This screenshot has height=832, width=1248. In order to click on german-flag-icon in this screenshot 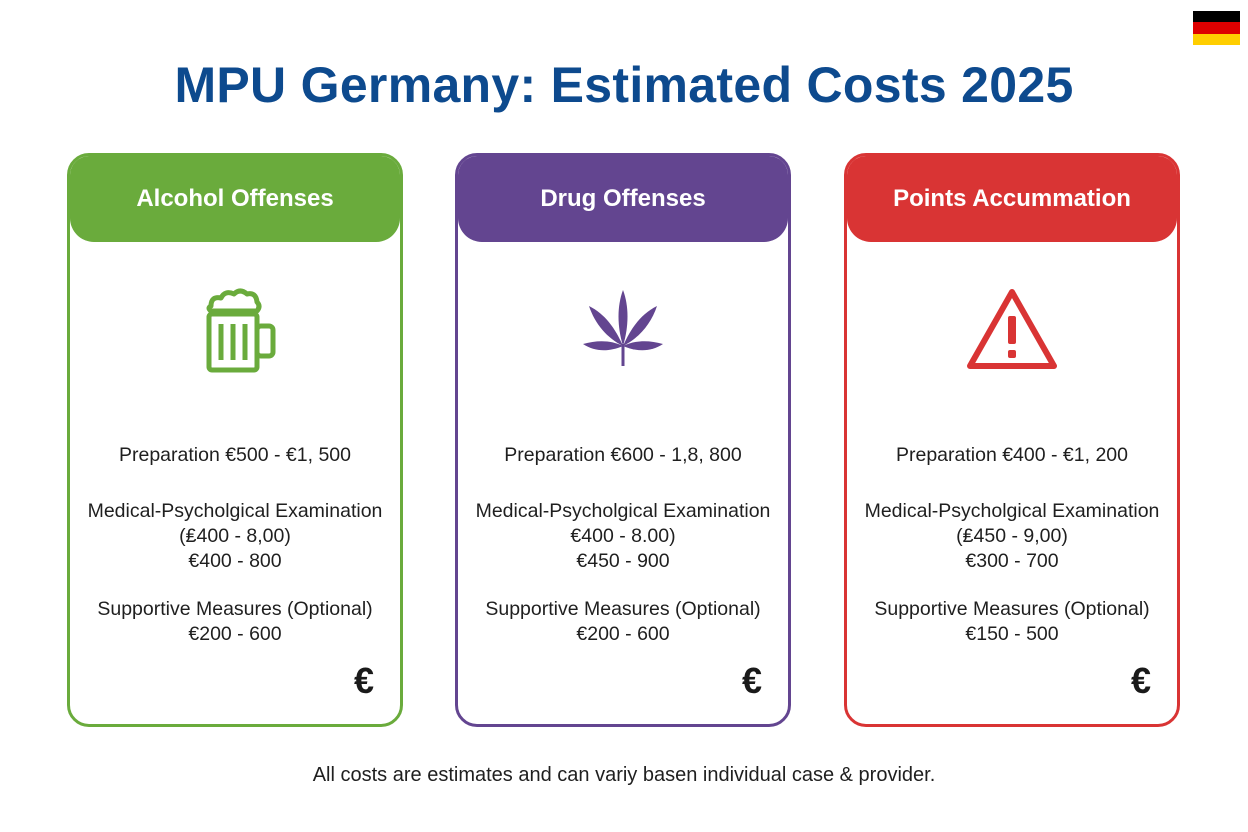, I will do `click(1216, 28)`.